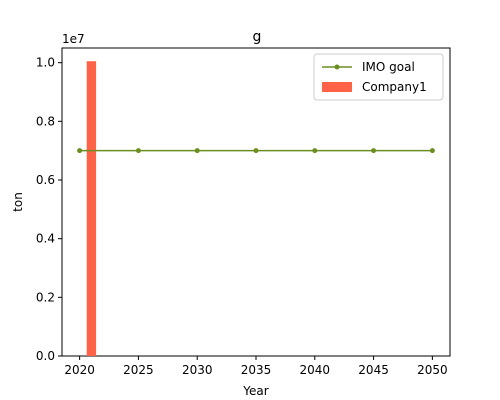 This screenshot has width=500, height=400. What do you see at coordinates (432, 370) in the screenshot?
I see `x-tick-label: 2050` at bounding box center [432, 370].